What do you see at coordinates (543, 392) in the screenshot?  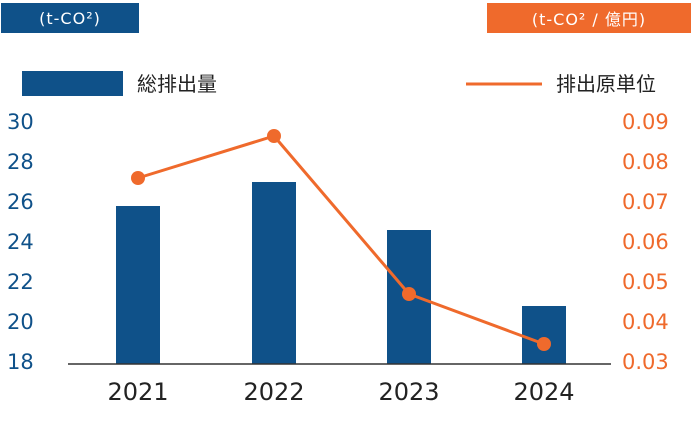 I see `x-axis-category-label: 2024` at bounding box center [543, 392].